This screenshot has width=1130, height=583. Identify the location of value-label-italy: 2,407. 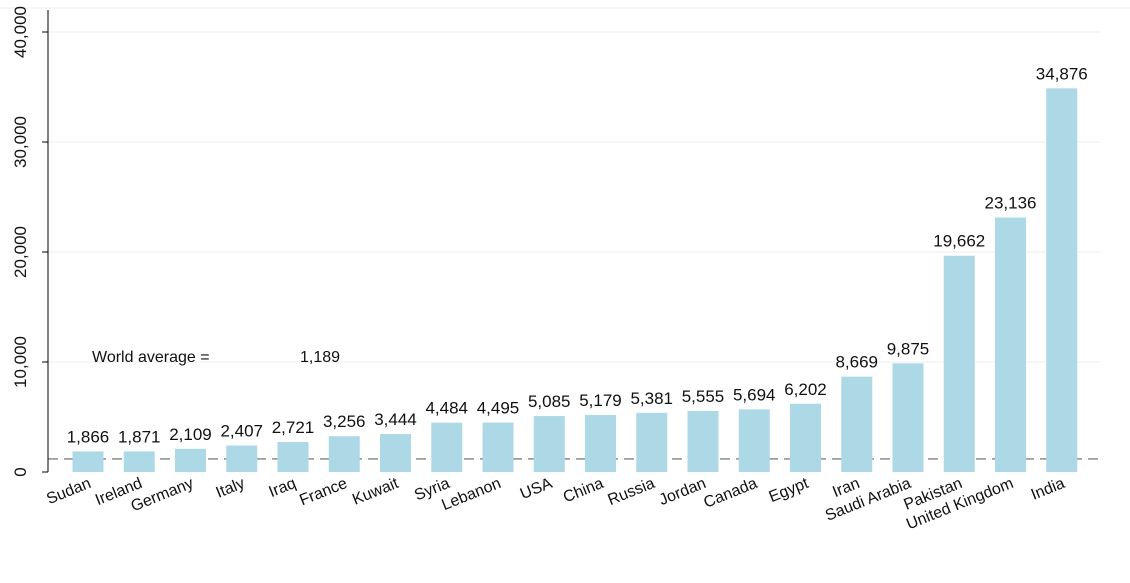
(241, 431).